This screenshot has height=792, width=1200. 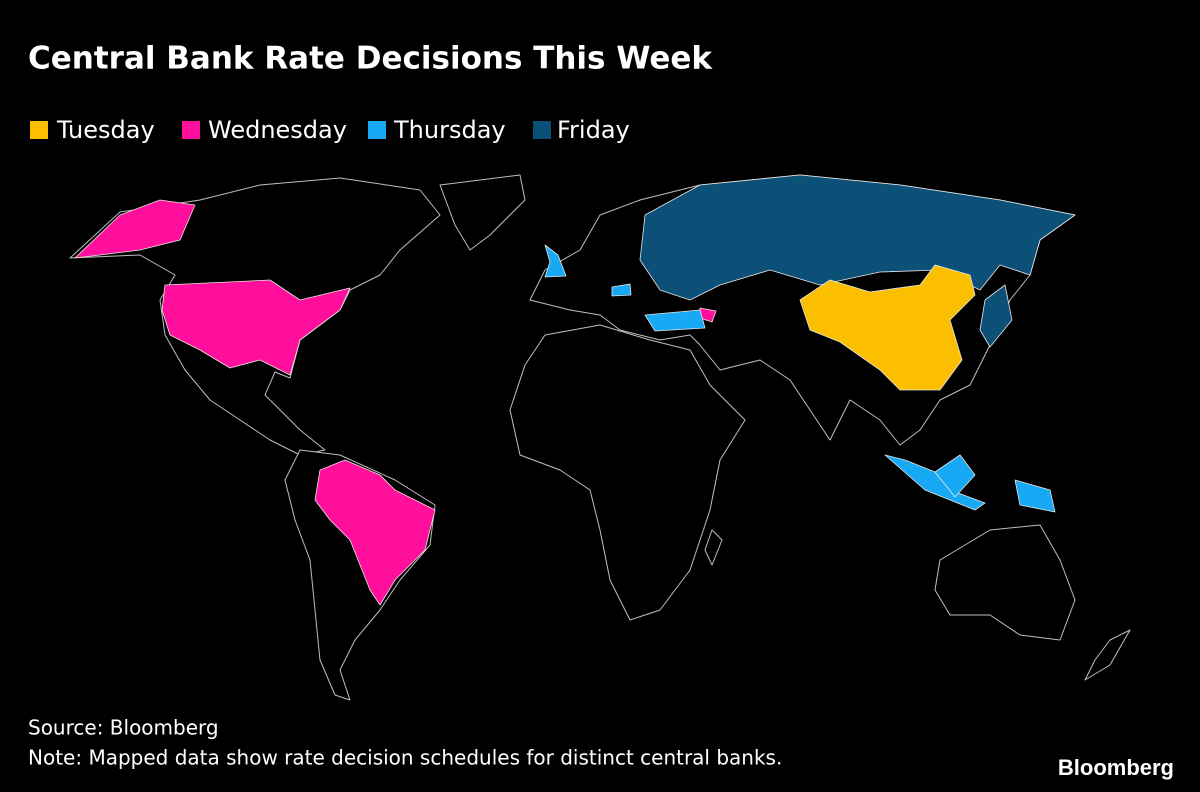 I want to click on title: Central Bank Rate Decisions This Week, so click(x=370, y=59).